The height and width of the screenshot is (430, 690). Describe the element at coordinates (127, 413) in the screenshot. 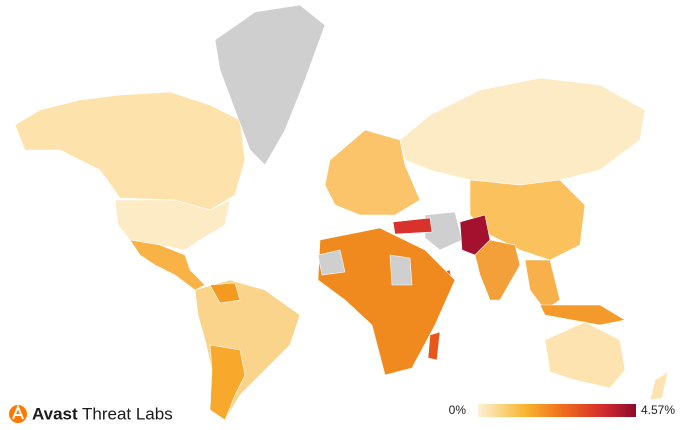

I see `brand-product: Threat Labs` at that location.